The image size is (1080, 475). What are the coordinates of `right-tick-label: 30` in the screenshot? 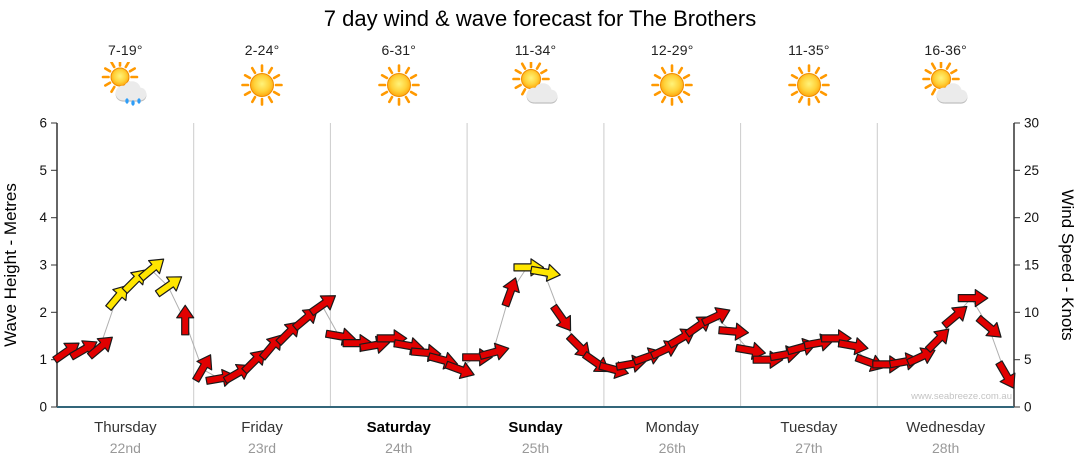 It's located at (1031, 123).